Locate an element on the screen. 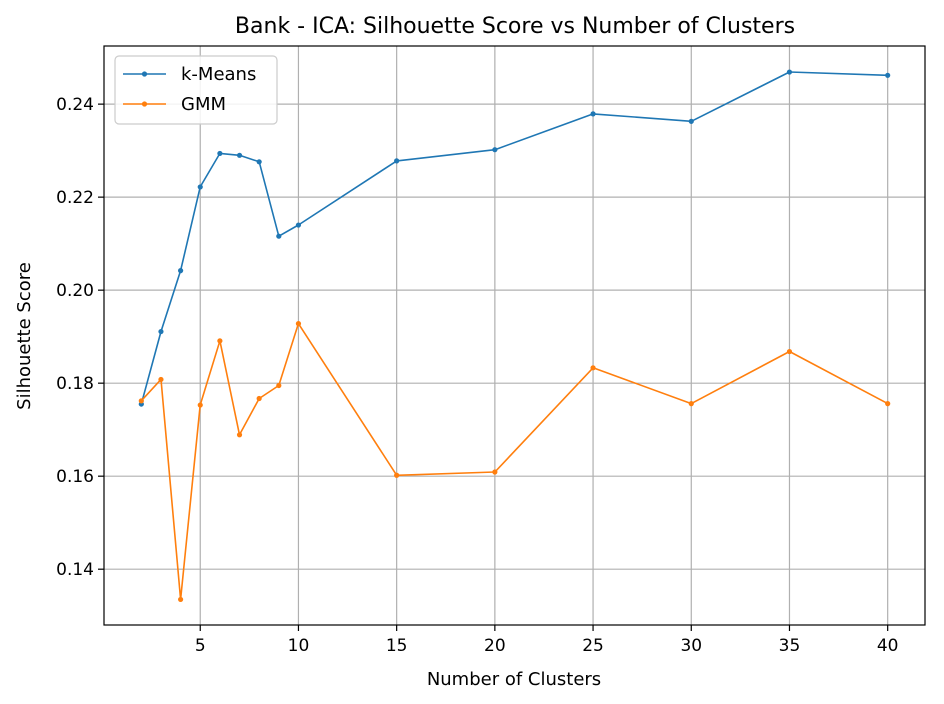  y-tick-label: 0.18 is located at coordinates (75, 384).